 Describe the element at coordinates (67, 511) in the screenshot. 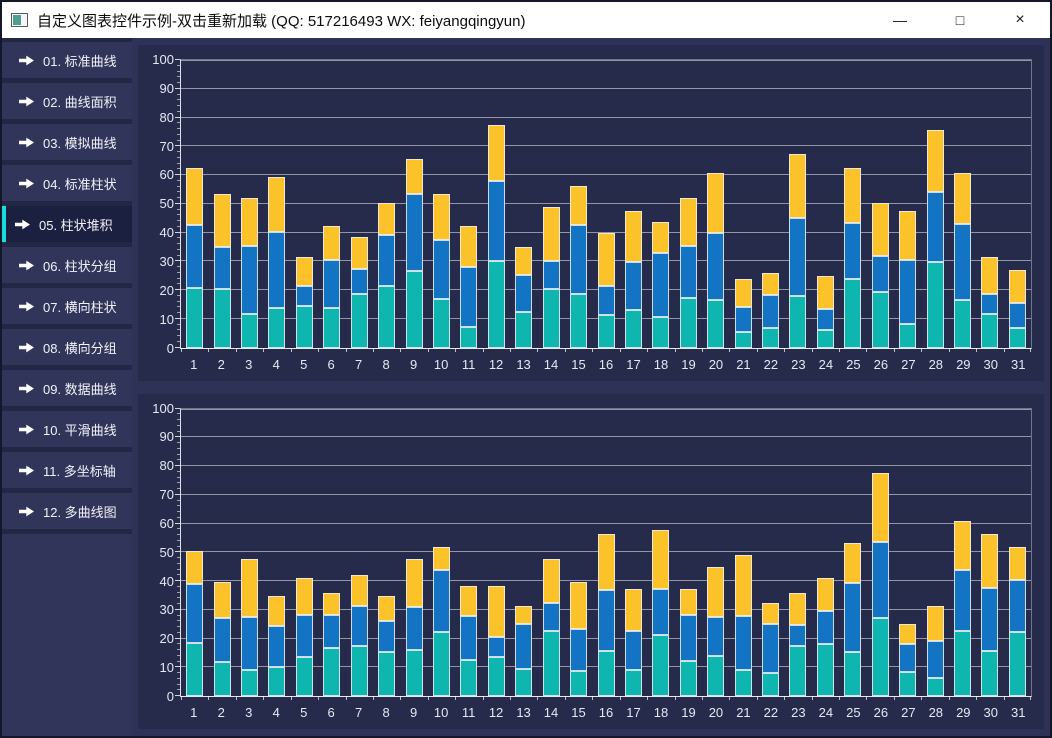

I see `sidebar-item-12: 12. 多曲线图` at that location.